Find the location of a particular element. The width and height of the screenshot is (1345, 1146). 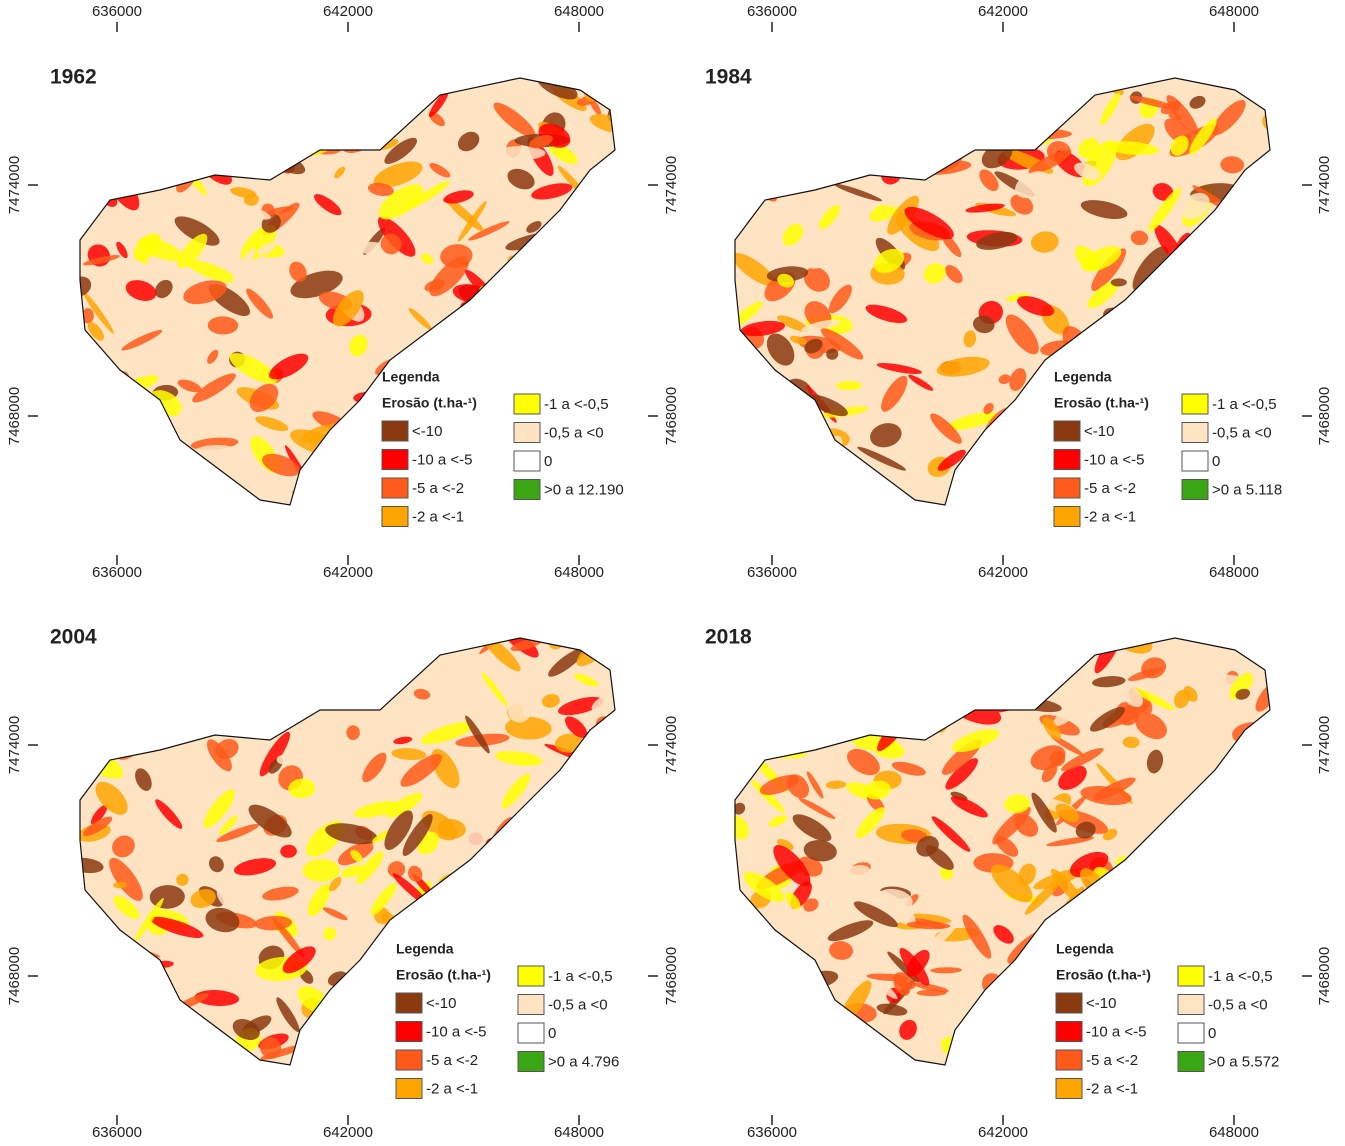

panel-title: 1962 is located at coordinates (73, 77).